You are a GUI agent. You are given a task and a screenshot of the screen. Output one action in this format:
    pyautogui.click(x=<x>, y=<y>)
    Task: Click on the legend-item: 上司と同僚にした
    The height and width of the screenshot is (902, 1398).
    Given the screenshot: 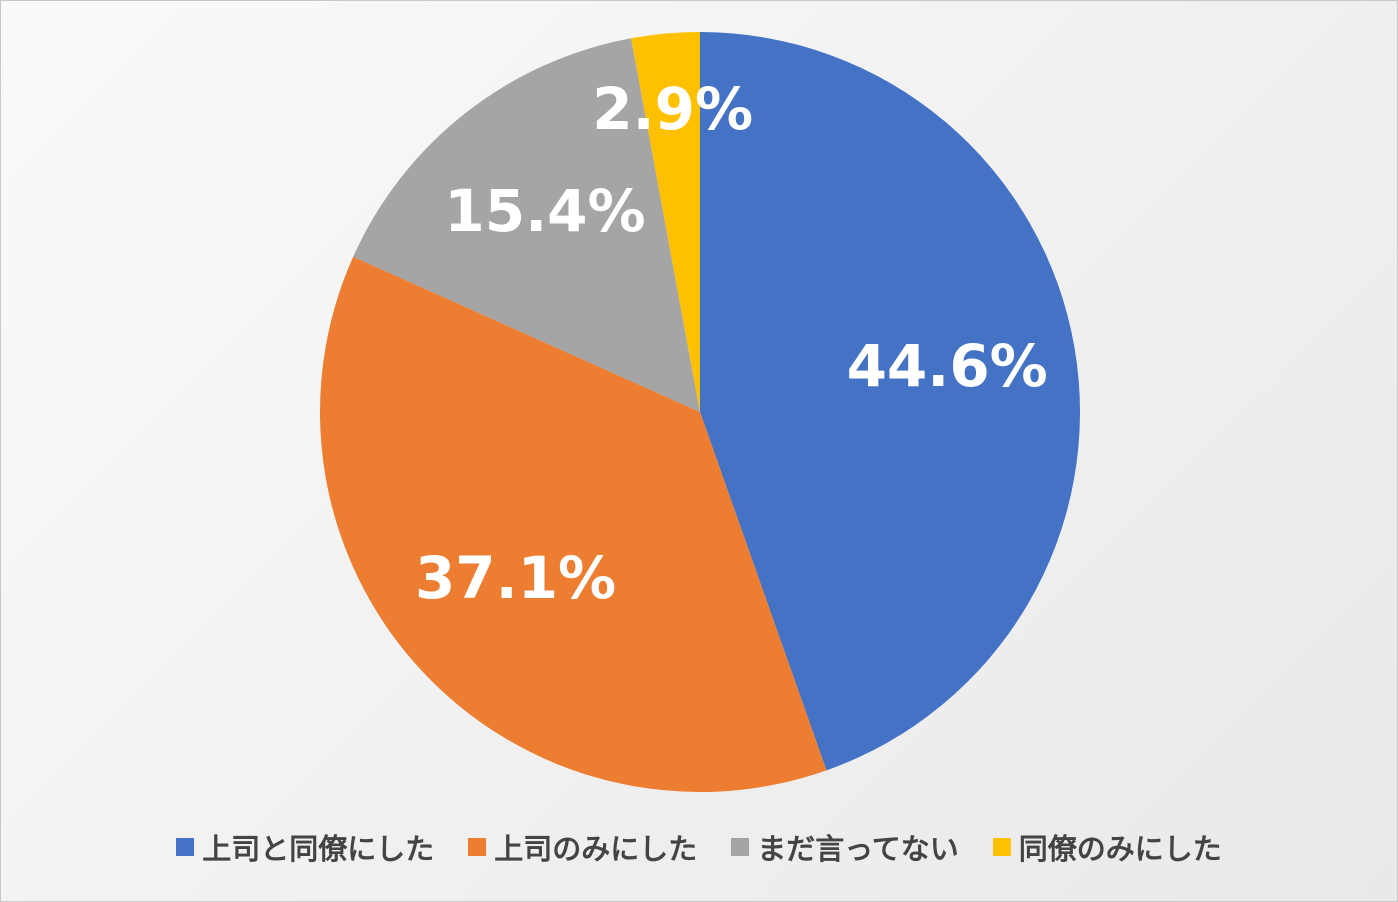 What is the action you would take?
    pyautogui.click(x=305, y=847)
    